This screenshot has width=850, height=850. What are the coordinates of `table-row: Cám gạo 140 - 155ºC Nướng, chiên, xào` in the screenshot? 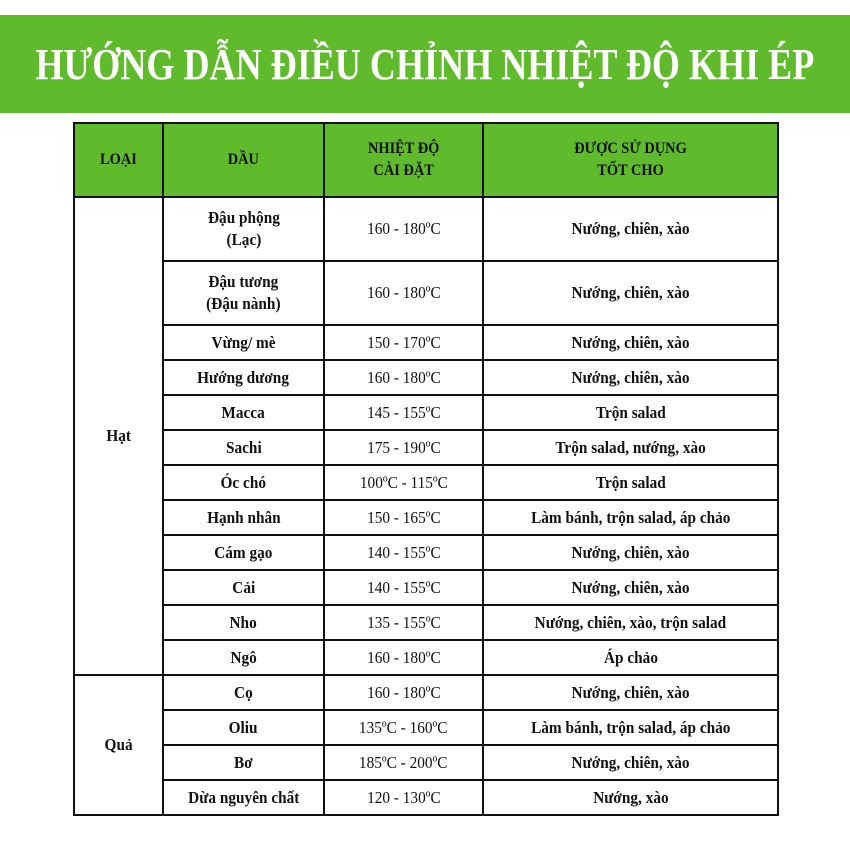 It's located at (426, 552).